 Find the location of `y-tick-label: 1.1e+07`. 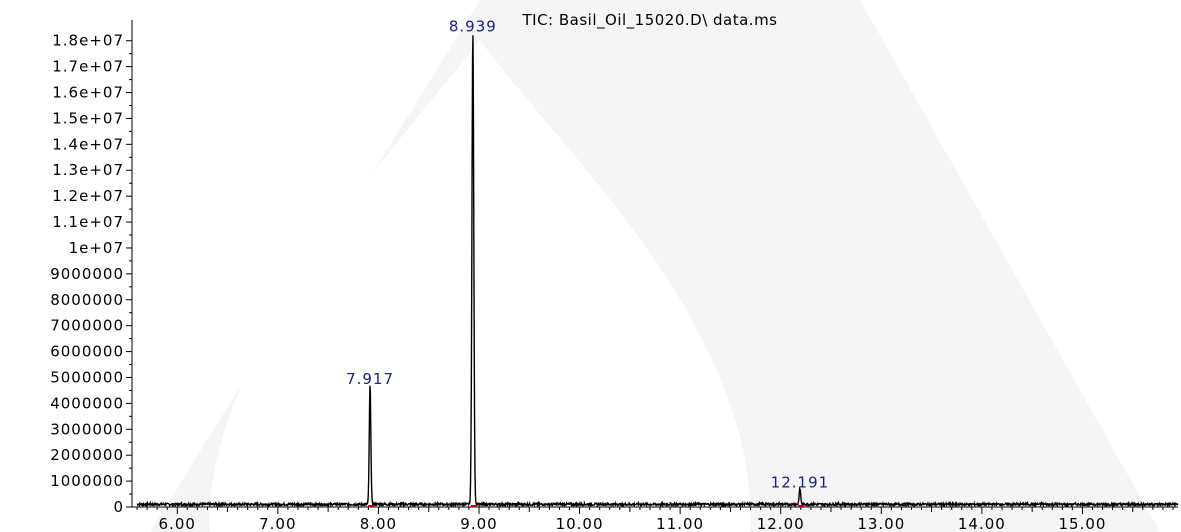

y-tick-label: 1.1e+07 is located at coordinates (88, 222).